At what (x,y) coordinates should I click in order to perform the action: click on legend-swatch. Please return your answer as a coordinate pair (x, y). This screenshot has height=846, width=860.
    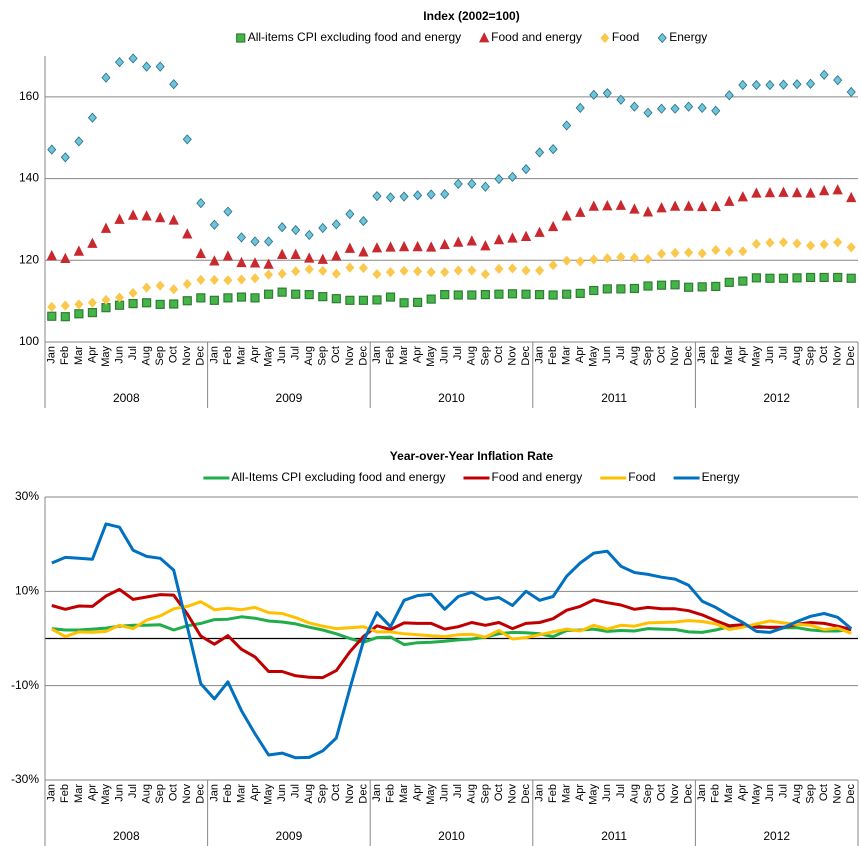
    Looking at the image, I should click on (241, 38).